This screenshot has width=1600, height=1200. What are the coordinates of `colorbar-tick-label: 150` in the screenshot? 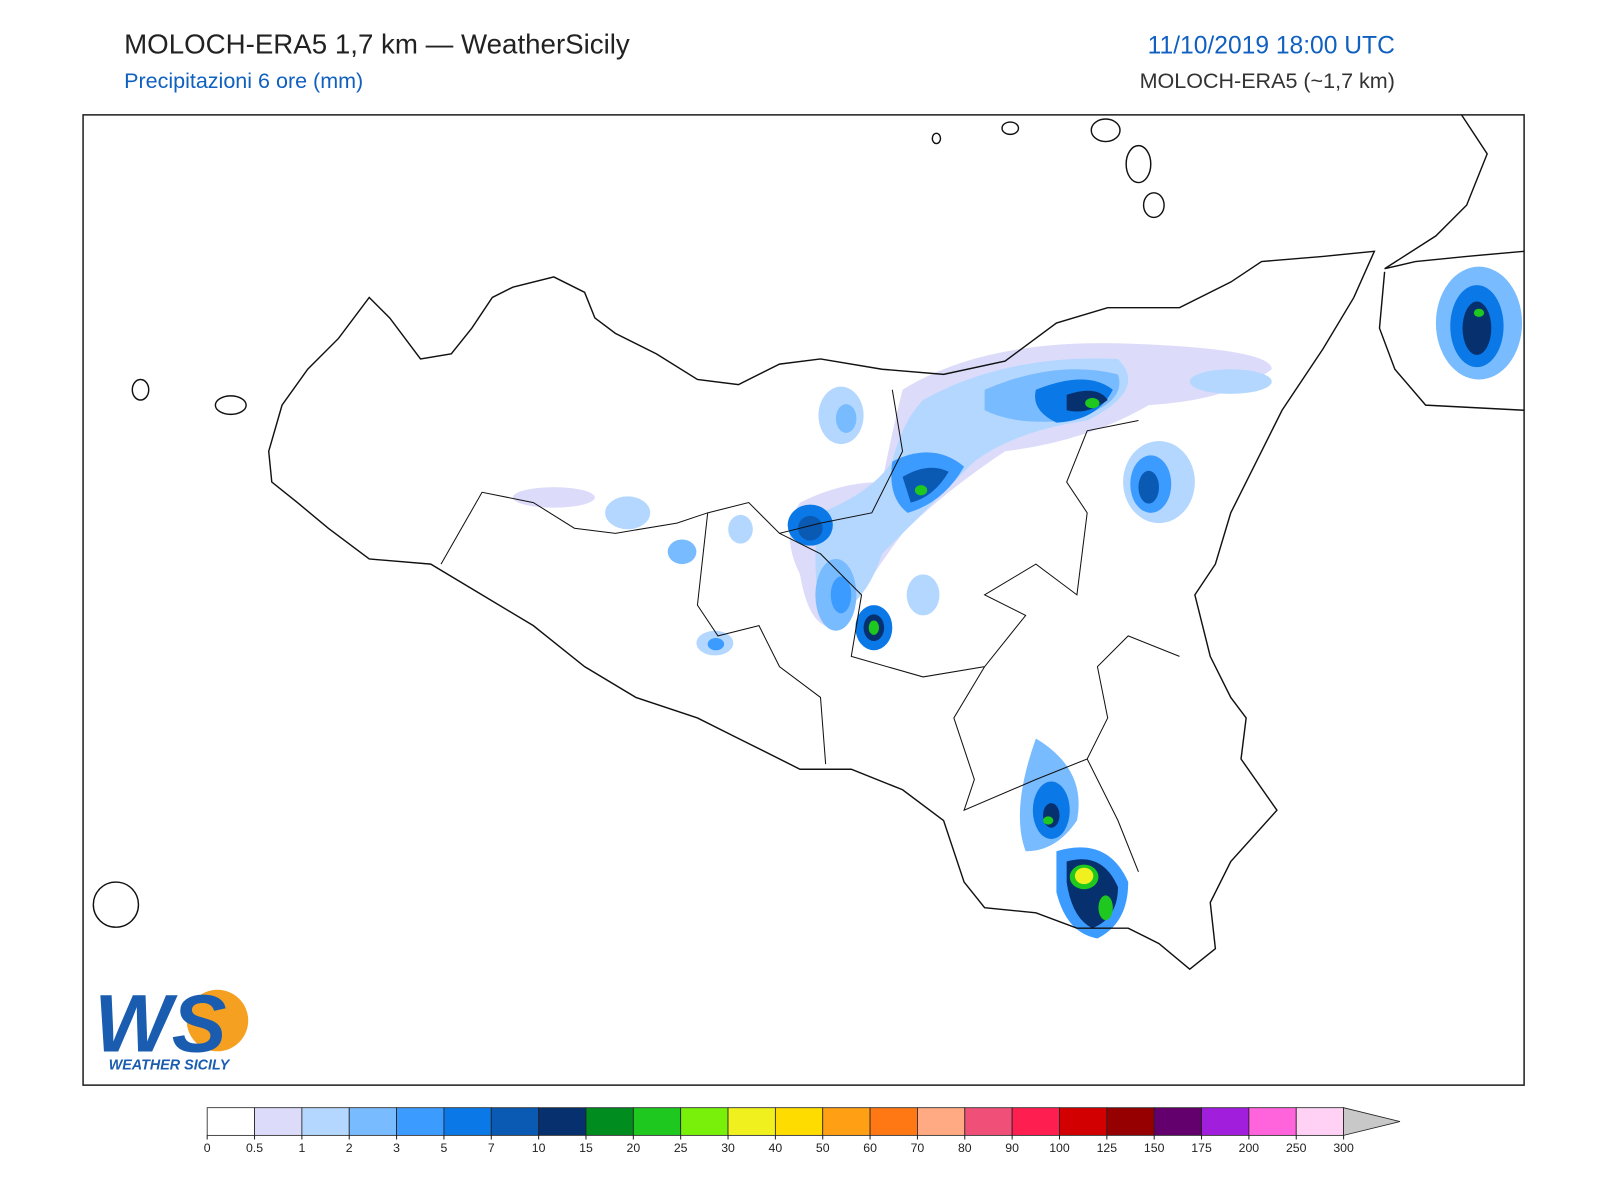 It's located at (1154, 1148).